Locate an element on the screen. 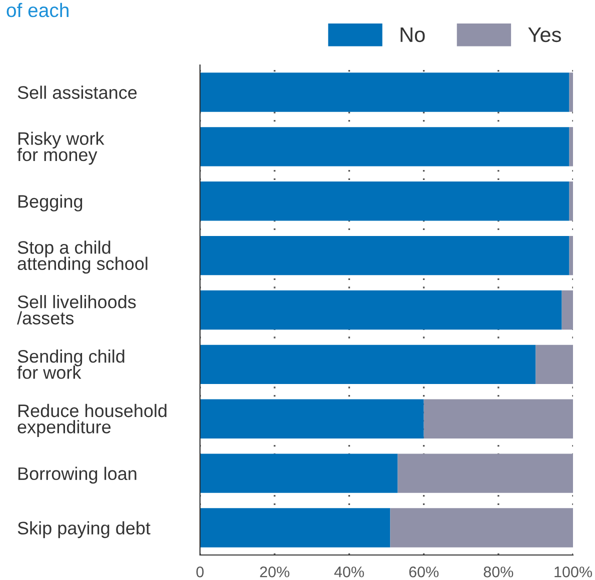 The image size is (595, 580). y-tick-label: Sell assistance is located at coordinates (77, 92).